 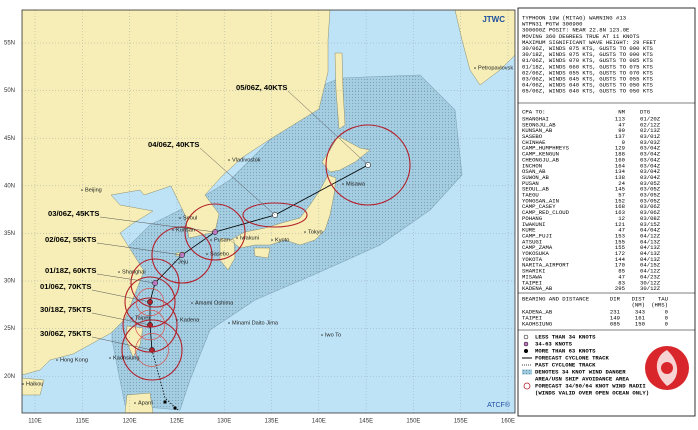 I want to click on warning-line: 04/06Z, WINDS 040 KTS, GUSTS TO 050 KTS, so click(x=588, y=85).